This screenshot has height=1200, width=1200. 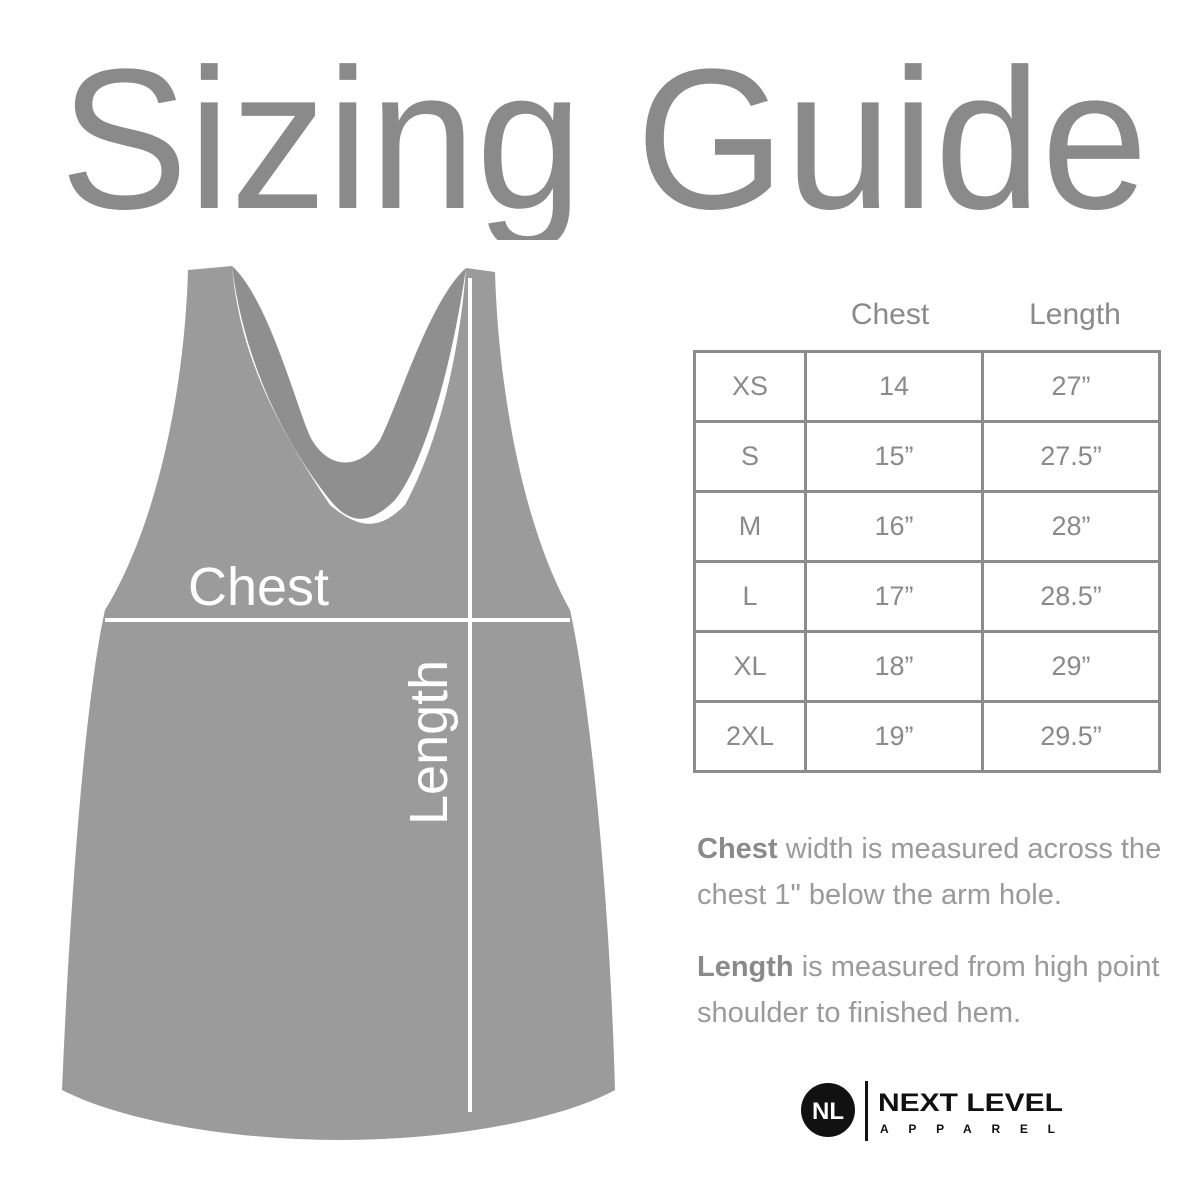 What do you see at coordinates (429, 742) in the screenshot?
I see `length-label: Length` at bounding box center [429, 742].